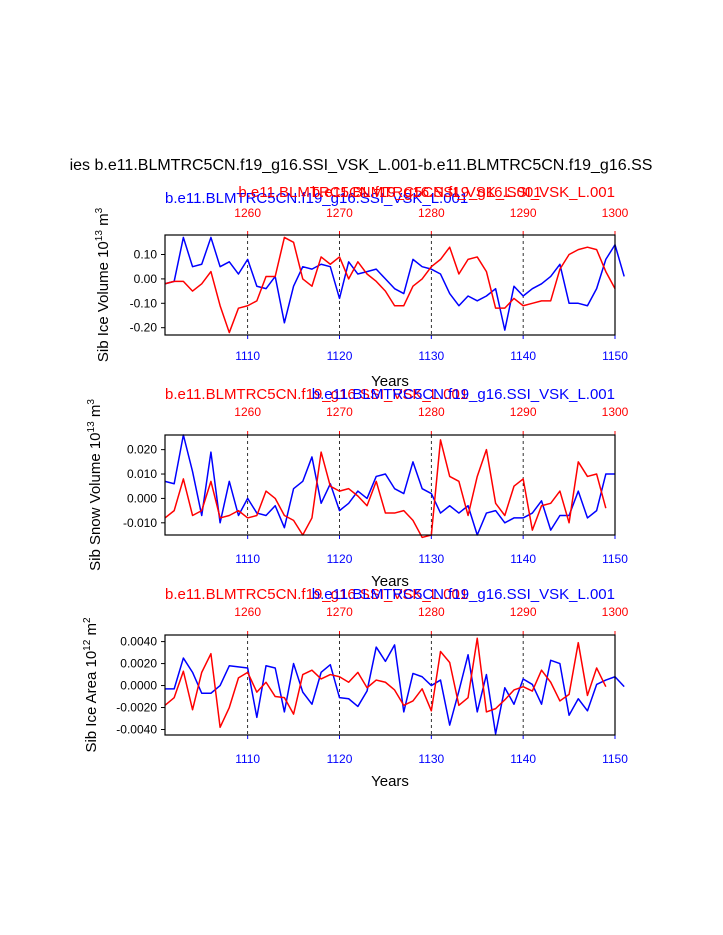 This screenshot has height=935, width=723. I want to click on y-tick-label-3: 0.10, so click(146, 255).